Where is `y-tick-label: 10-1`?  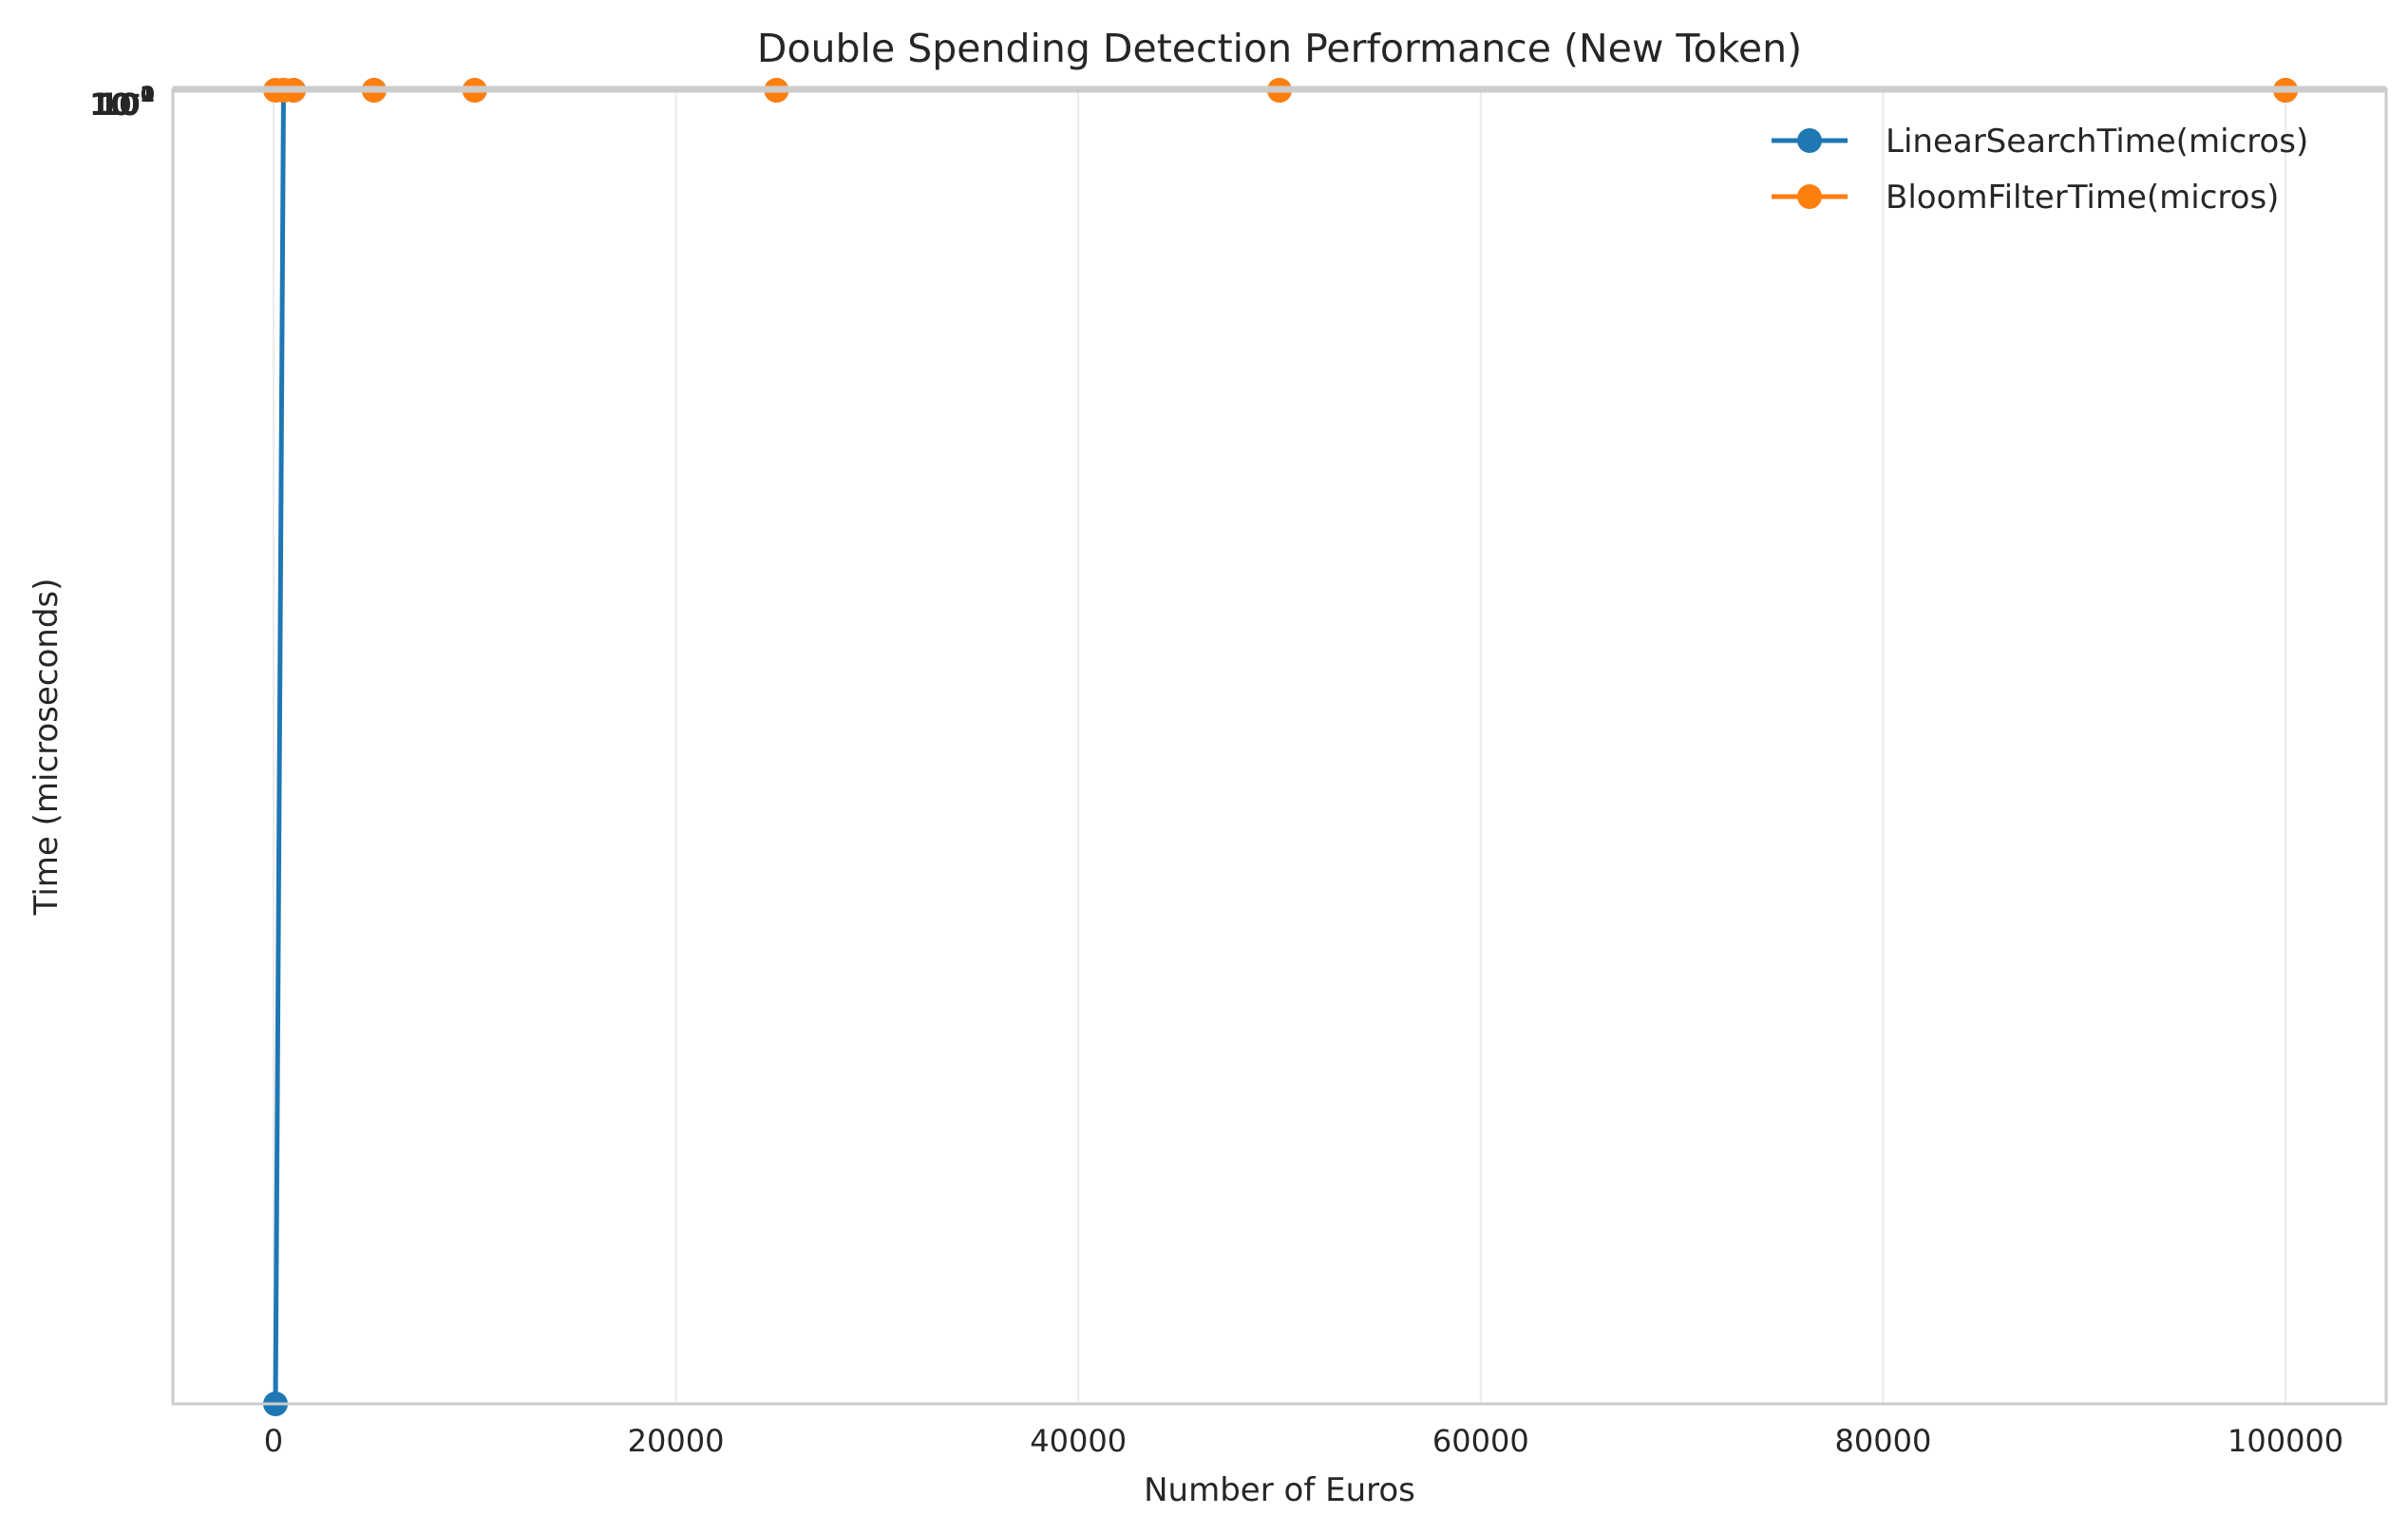 y-tick-label: 10-1 is located at coordinates (122, 104).